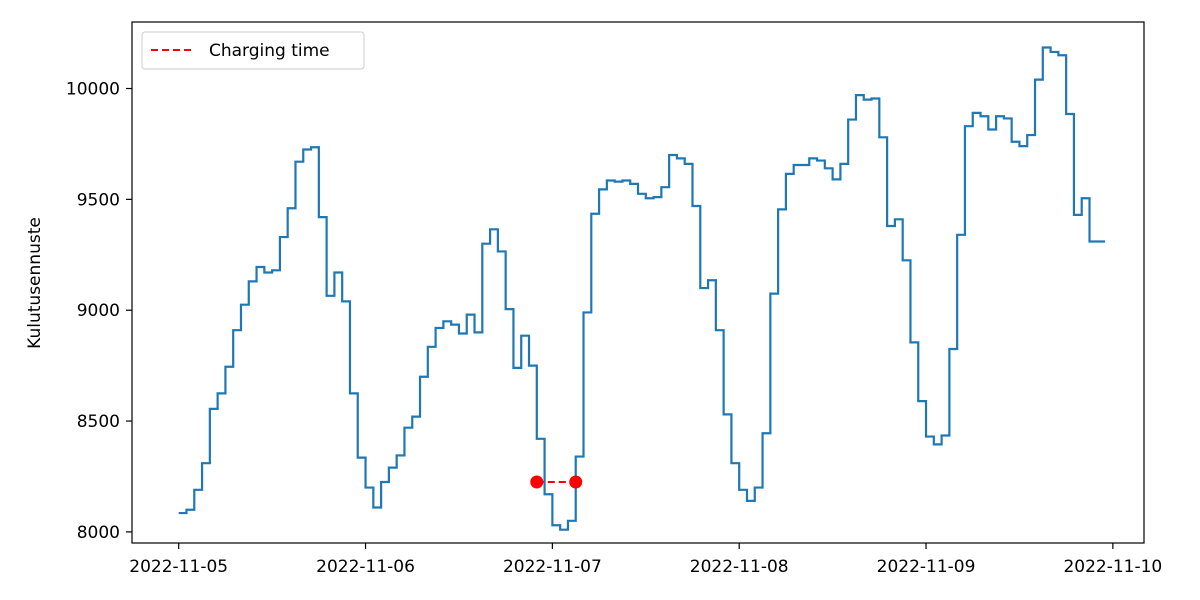 This screenshot has width=1200, height=600. Describe the element at coordinates (926, 567) in the screenshot. I see `x-tick-label: 2022-11-09` at that location.